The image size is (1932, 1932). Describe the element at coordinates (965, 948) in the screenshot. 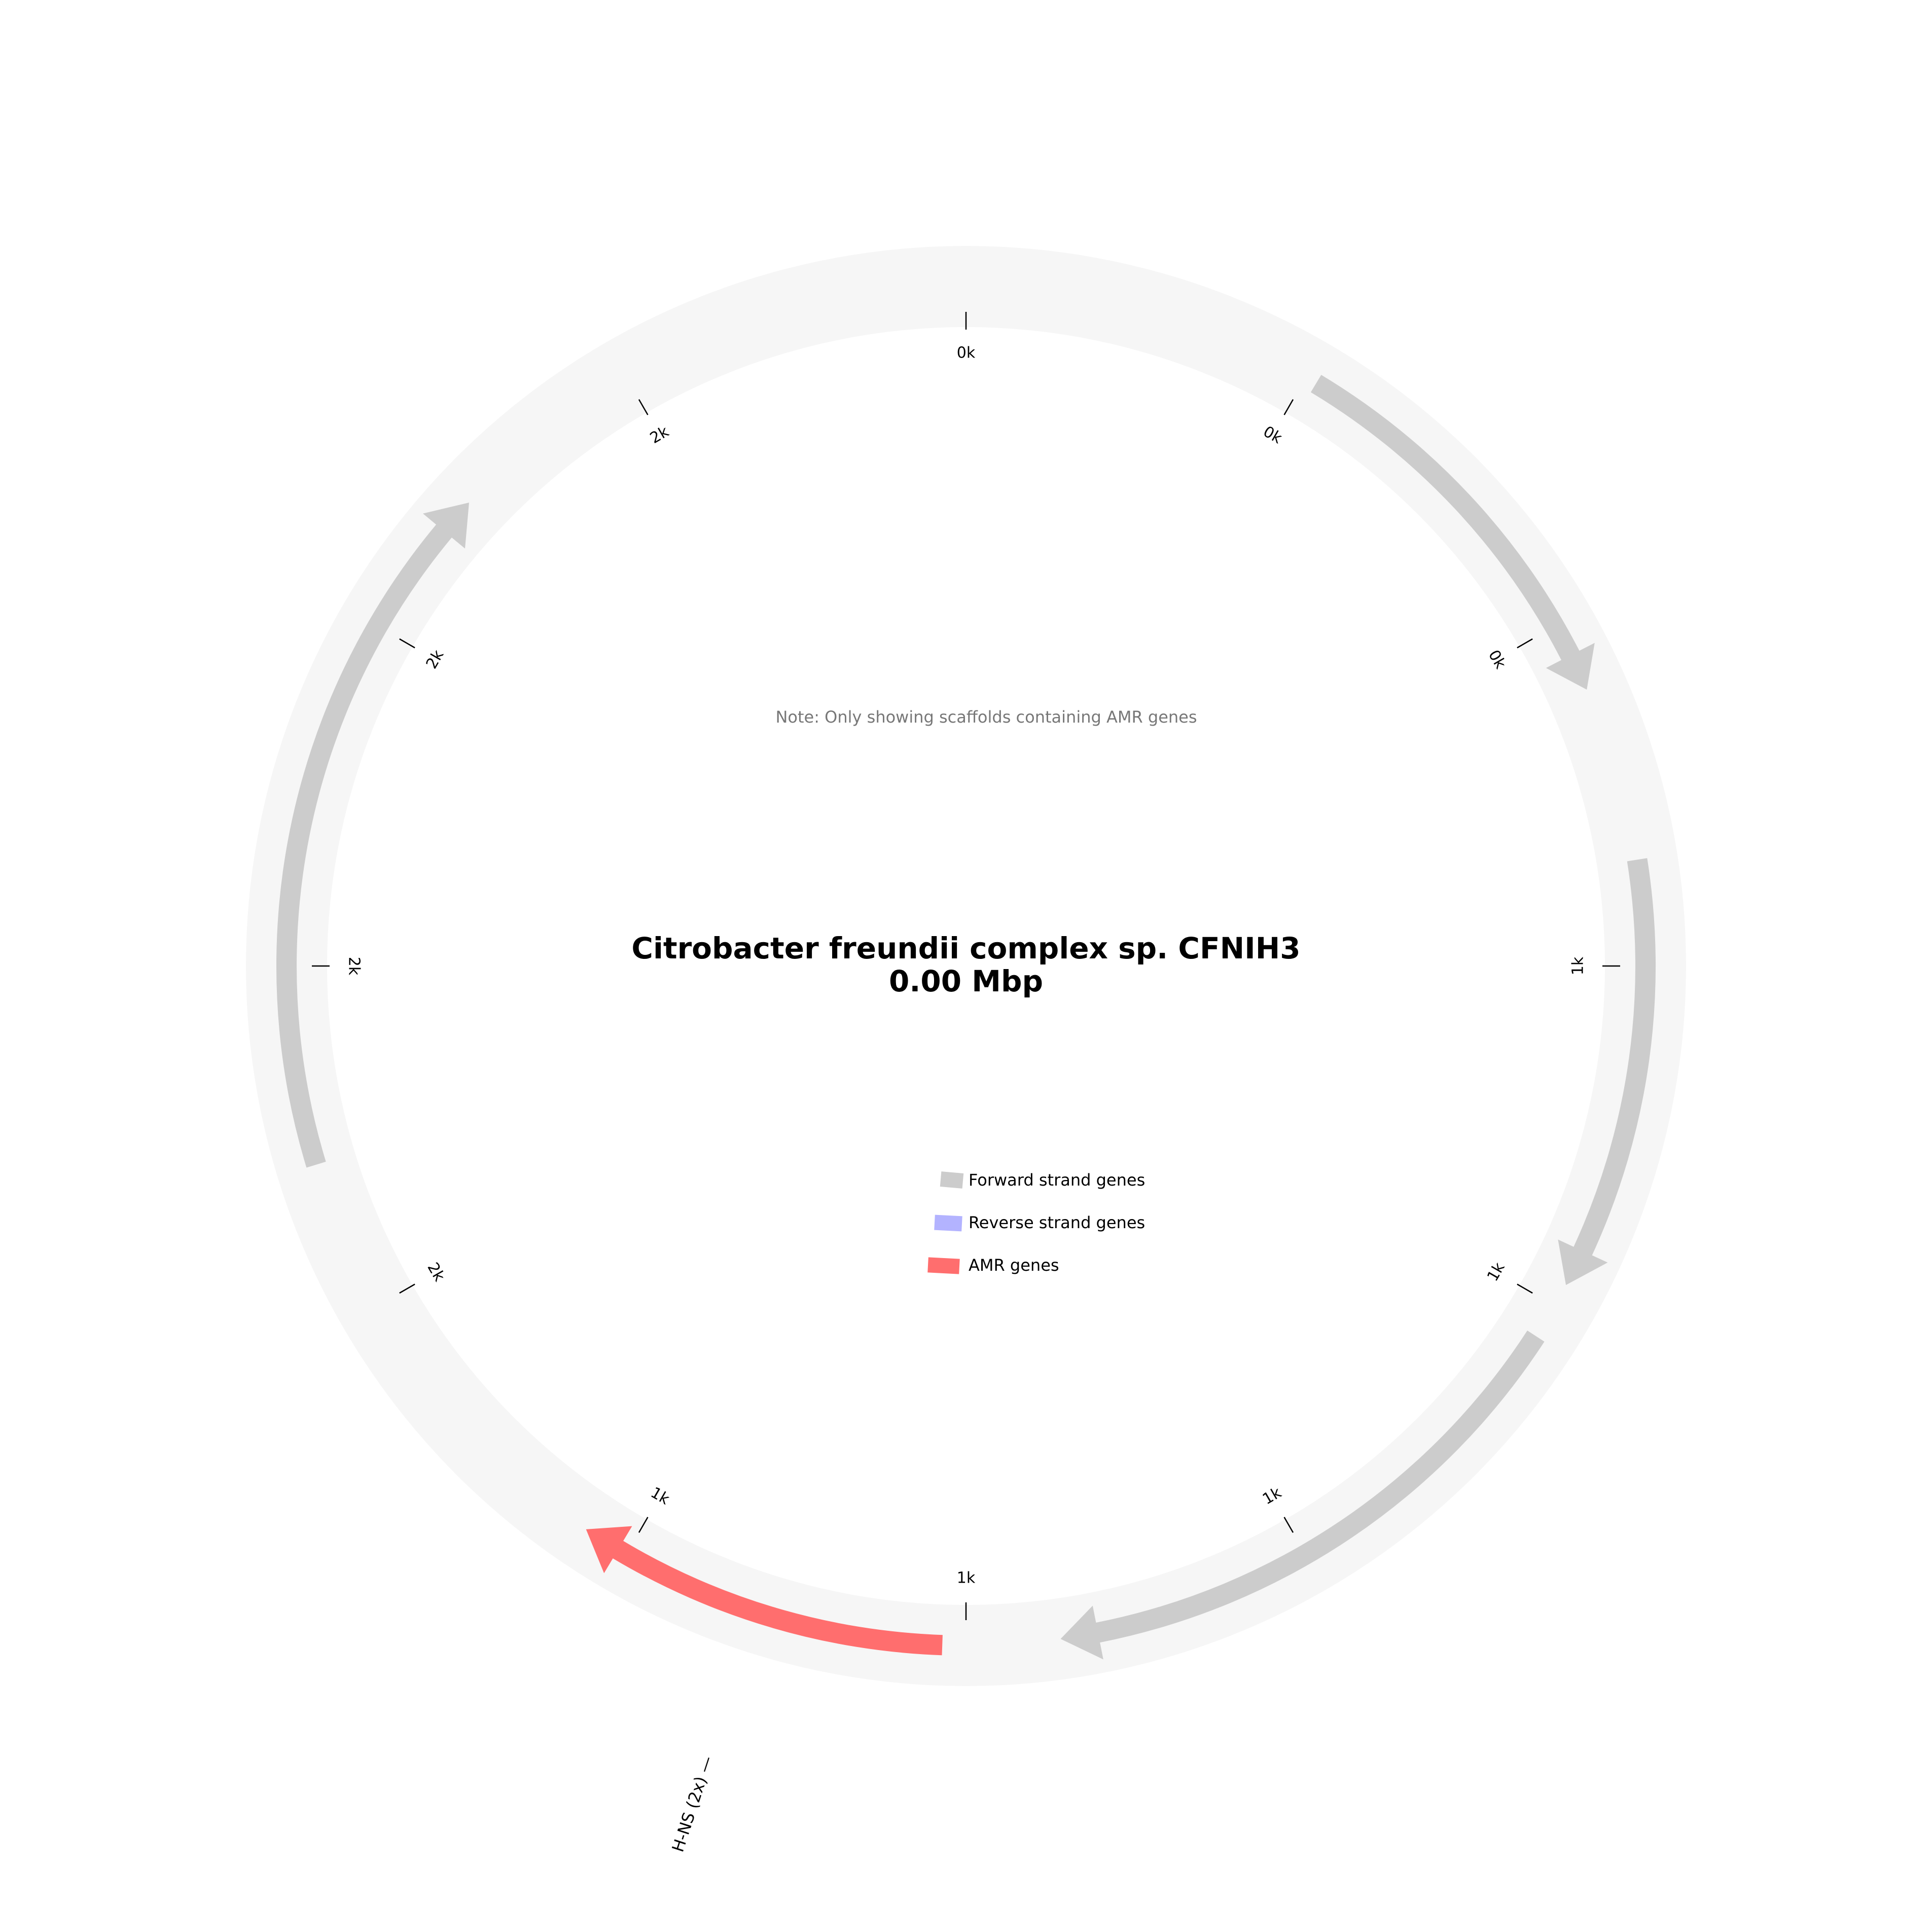

I see `organism-title: Citrobacter freundii complex sp. CFNIH3` at that location.